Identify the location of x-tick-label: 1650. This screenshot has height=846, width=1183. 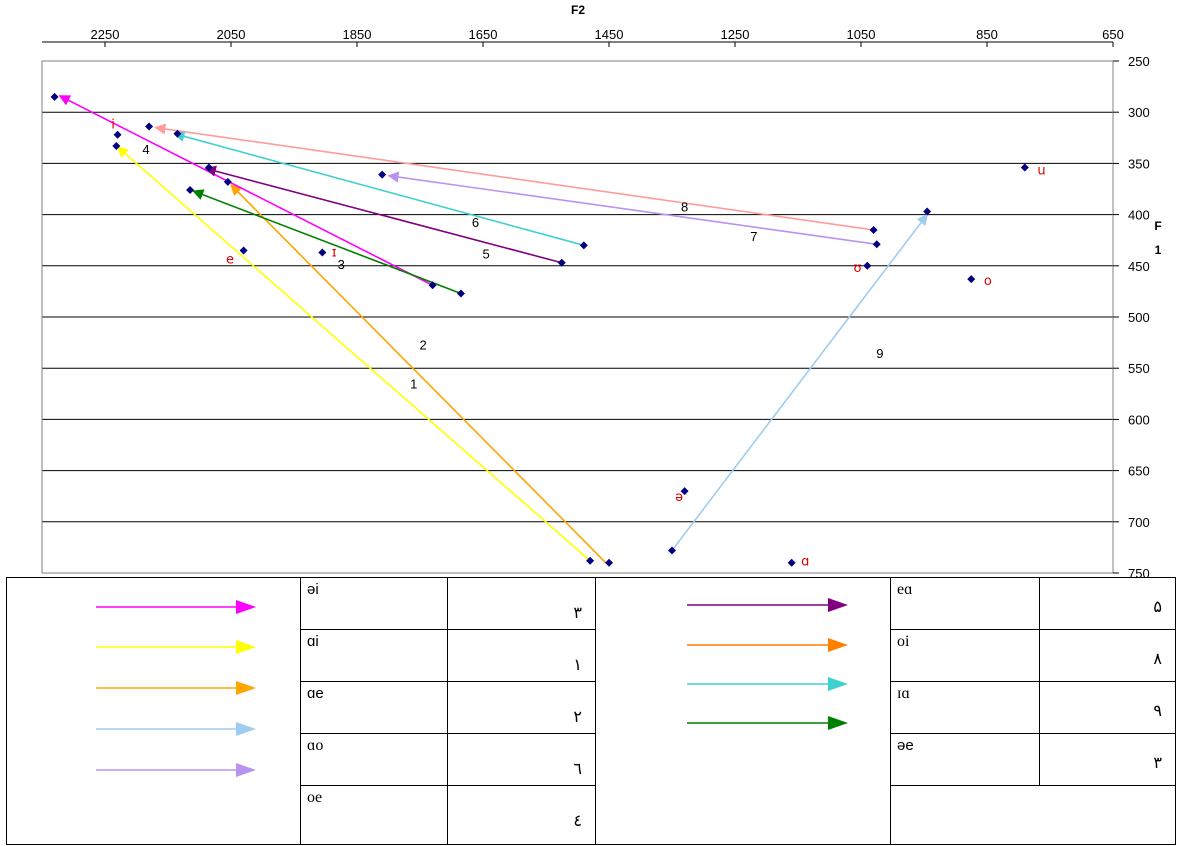
(483, 34).